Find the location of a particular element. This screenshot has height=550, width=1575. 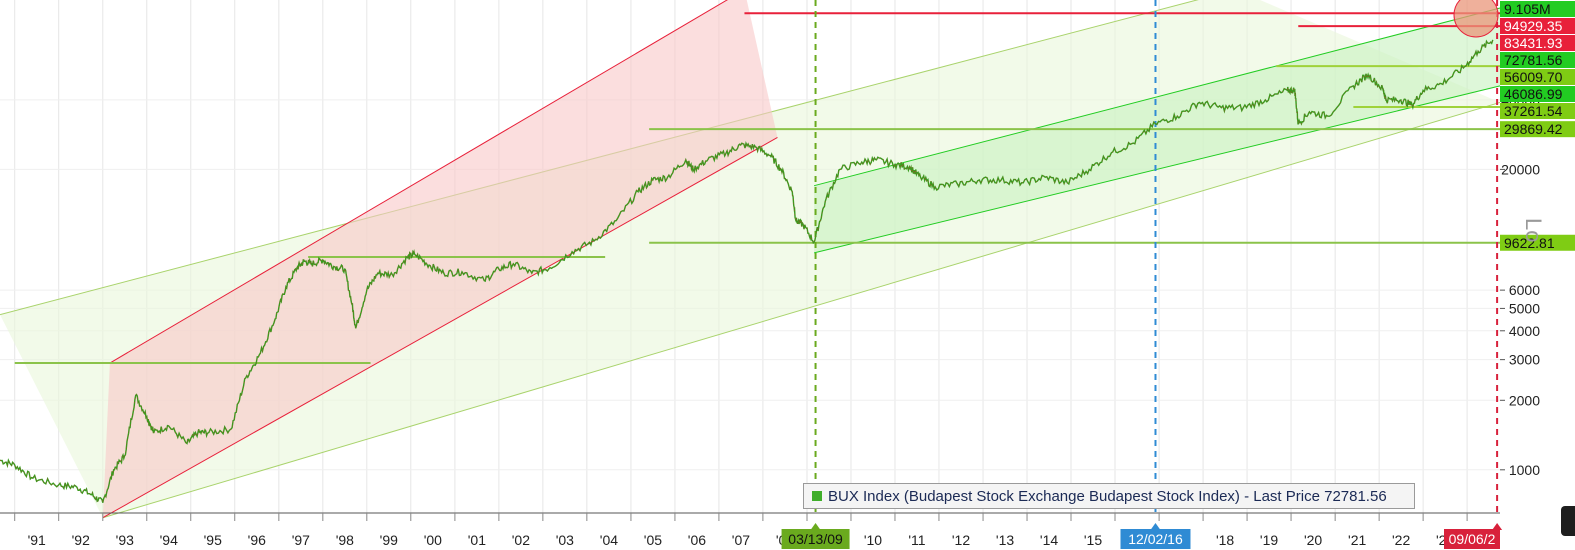

price-label: 46086.99 is located at coordinates (1537, 94).